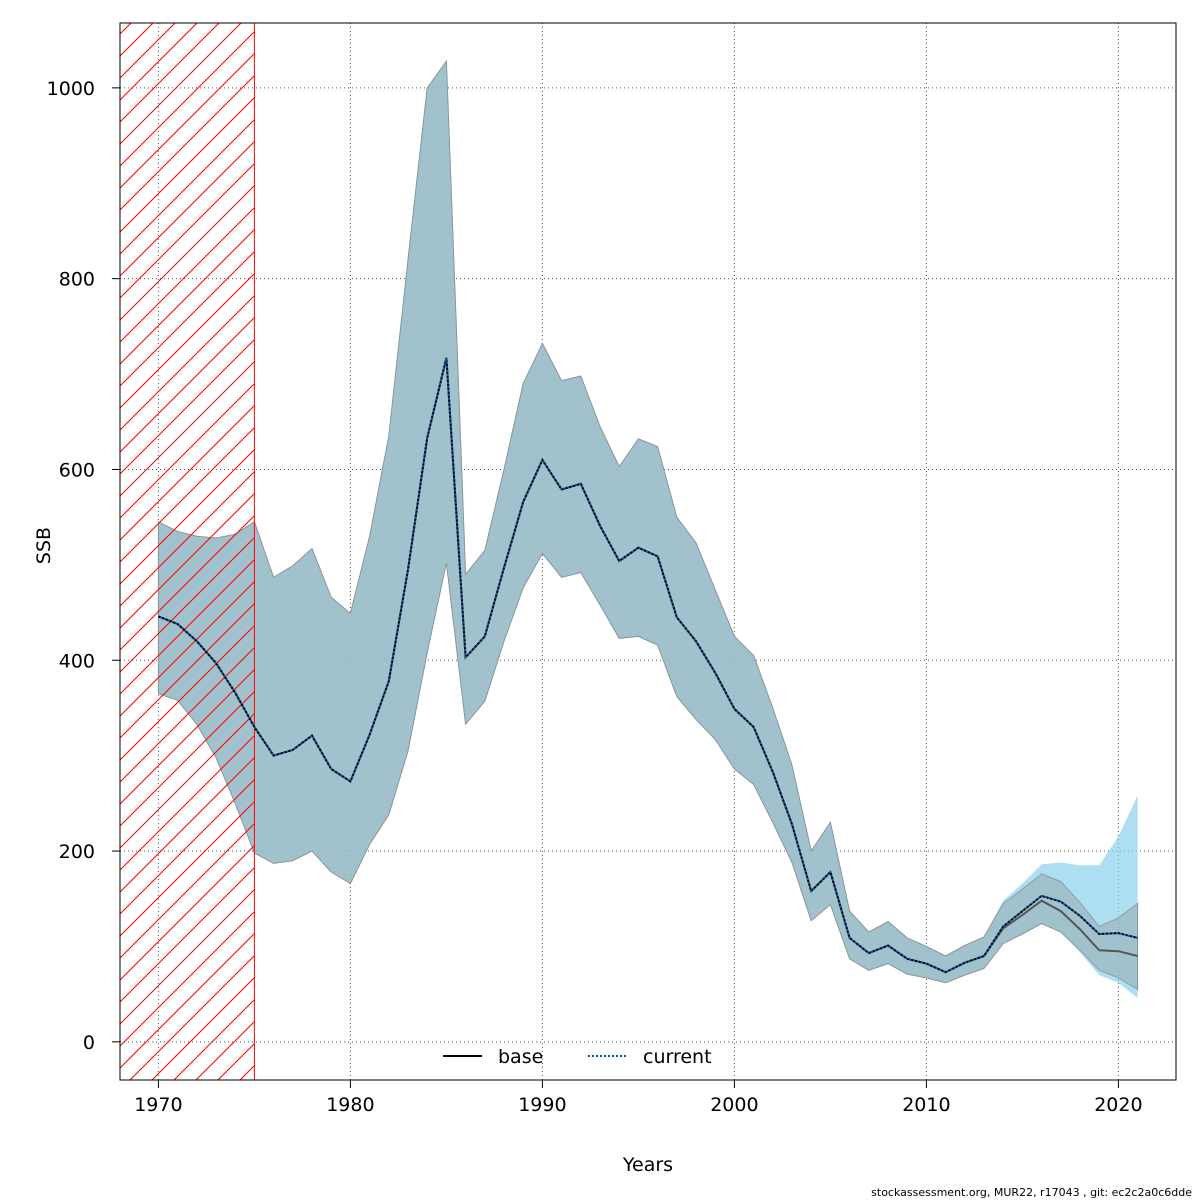 Image resolution: width=1200 pixels, height=1200 pixels. What do you see at coordinates (1118, 1105) in the screenshot?
I see `x-tick-label: 2020` at bounding box center [1118, 1105].